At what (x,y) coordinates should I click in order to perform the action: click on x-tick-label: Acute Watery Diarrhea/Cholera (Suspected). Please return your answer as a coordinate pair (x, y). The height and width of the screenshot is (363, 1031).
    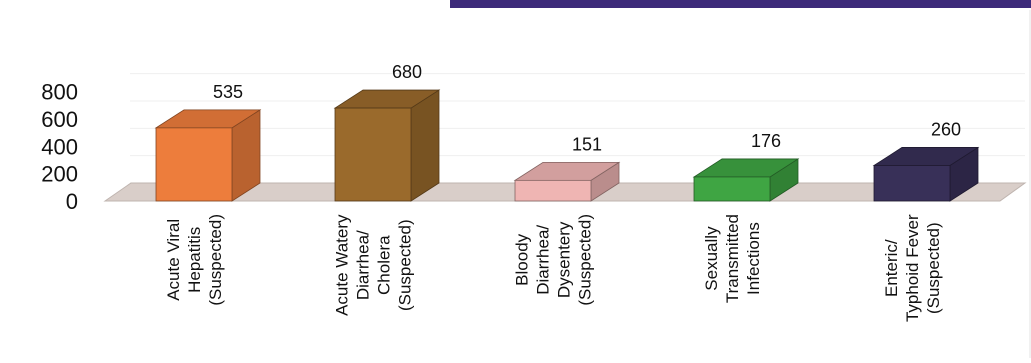
    Looking at the image, I should click on (374, 265).